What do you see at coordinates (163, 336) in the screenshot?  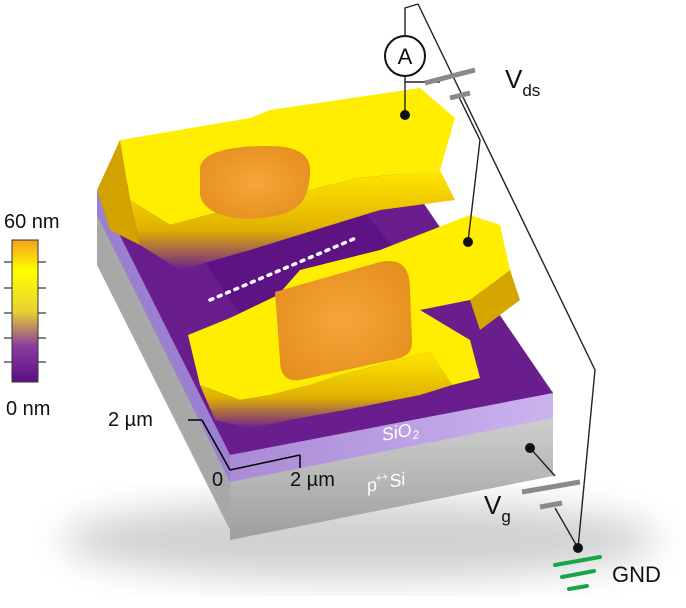 I see `oxide-left-face` at bounding box center [163, 336].